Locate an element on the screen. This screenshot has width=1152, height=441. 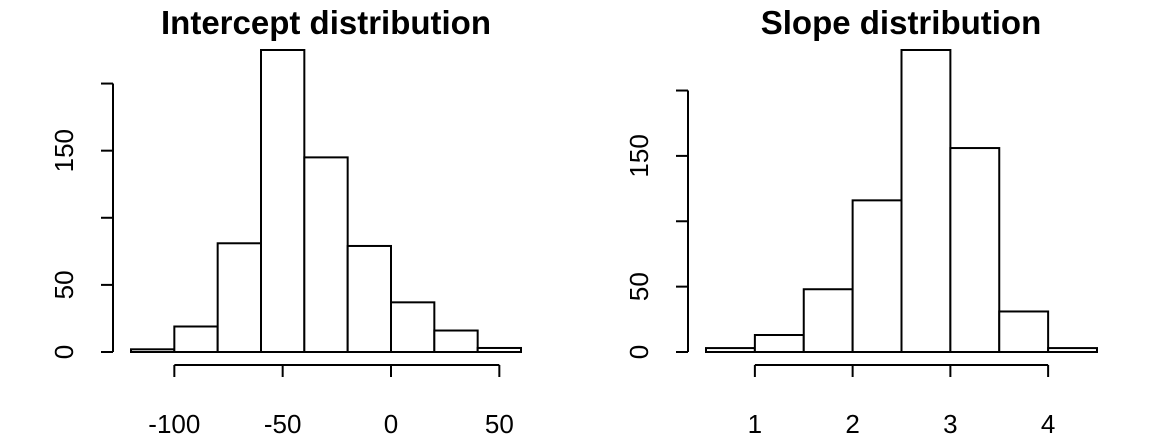
intercept-x-tick-label: -50 is located at coordinates (283, 424).